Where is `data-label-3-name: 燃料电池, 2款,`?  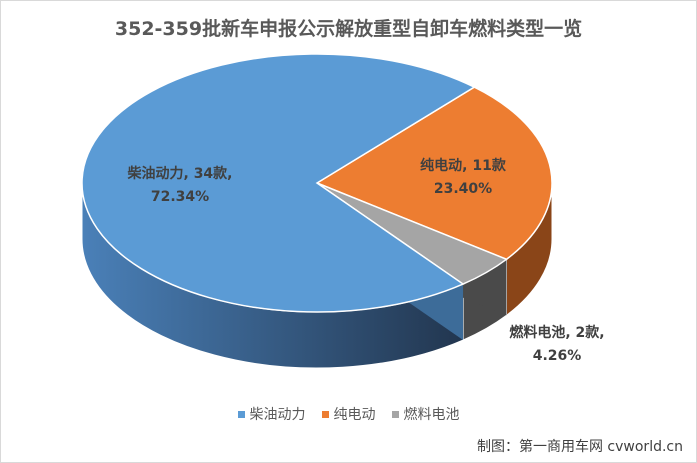
data-label-3-name: 燃料电池, 2款, is located at coordinates (556, 332).